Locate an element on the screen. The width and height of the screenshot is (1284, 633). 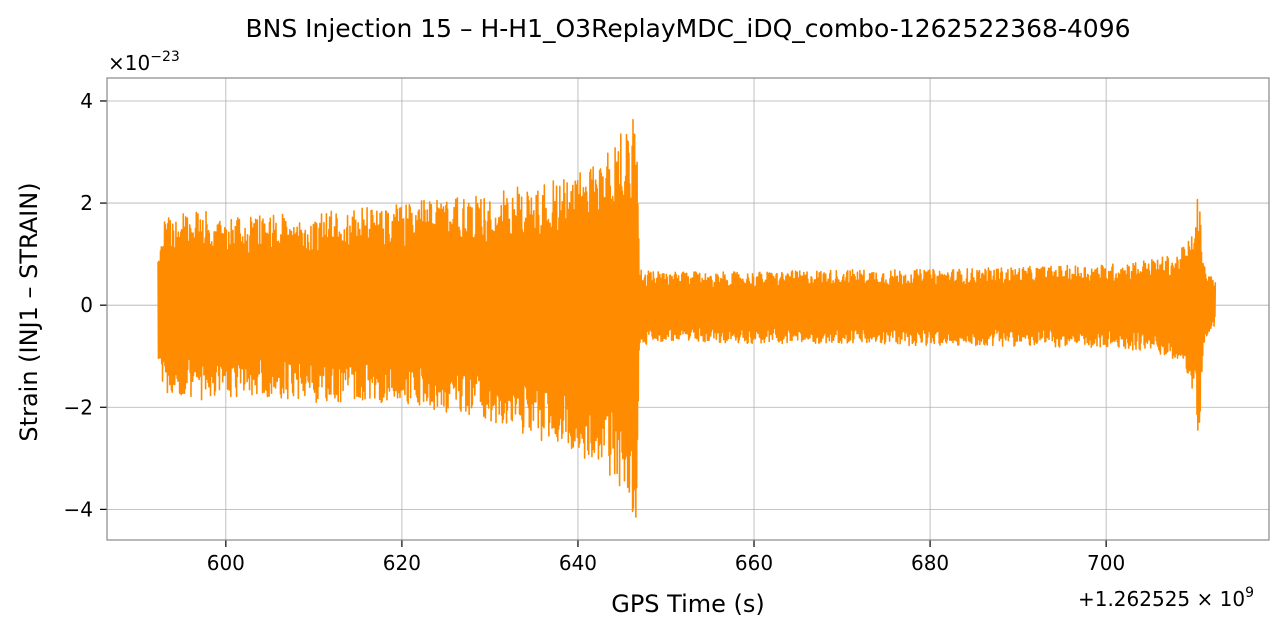
x-tick-label: 600 is located at coordinates (226, 563).